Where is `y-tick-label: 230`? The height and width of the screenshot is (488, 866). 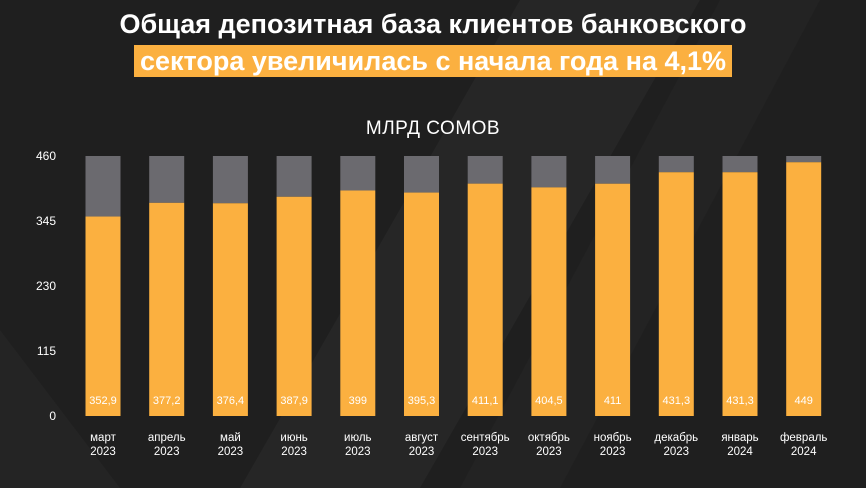 y-tick-label: 230 is located at coordinates (46, 286).